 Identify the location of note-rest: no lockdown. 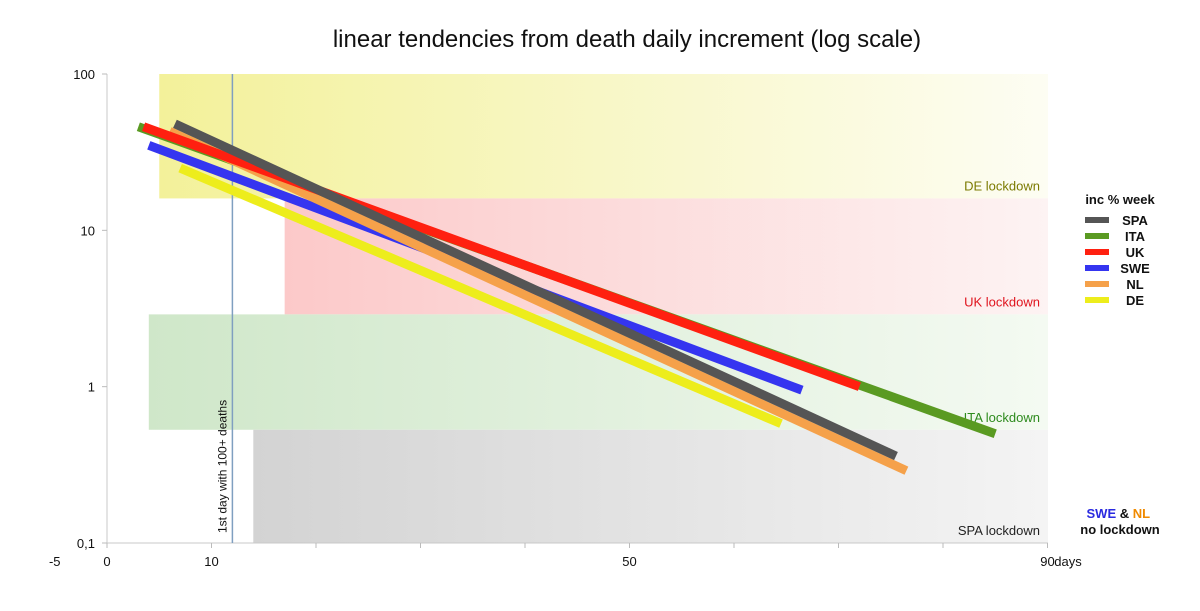
(1120, 529).